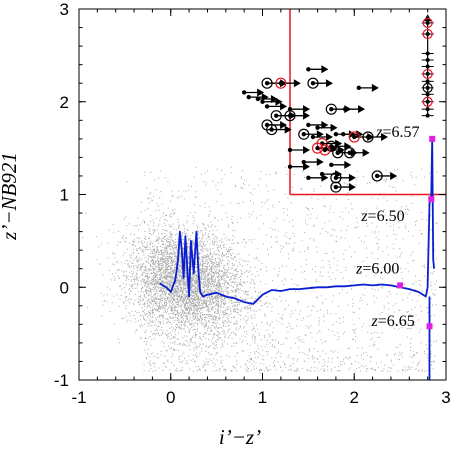 The image size is (457, 452). Describe the element at coordinates (386, 216) in the screenshot. I see `redshift-label-value: =6.50` at that location.